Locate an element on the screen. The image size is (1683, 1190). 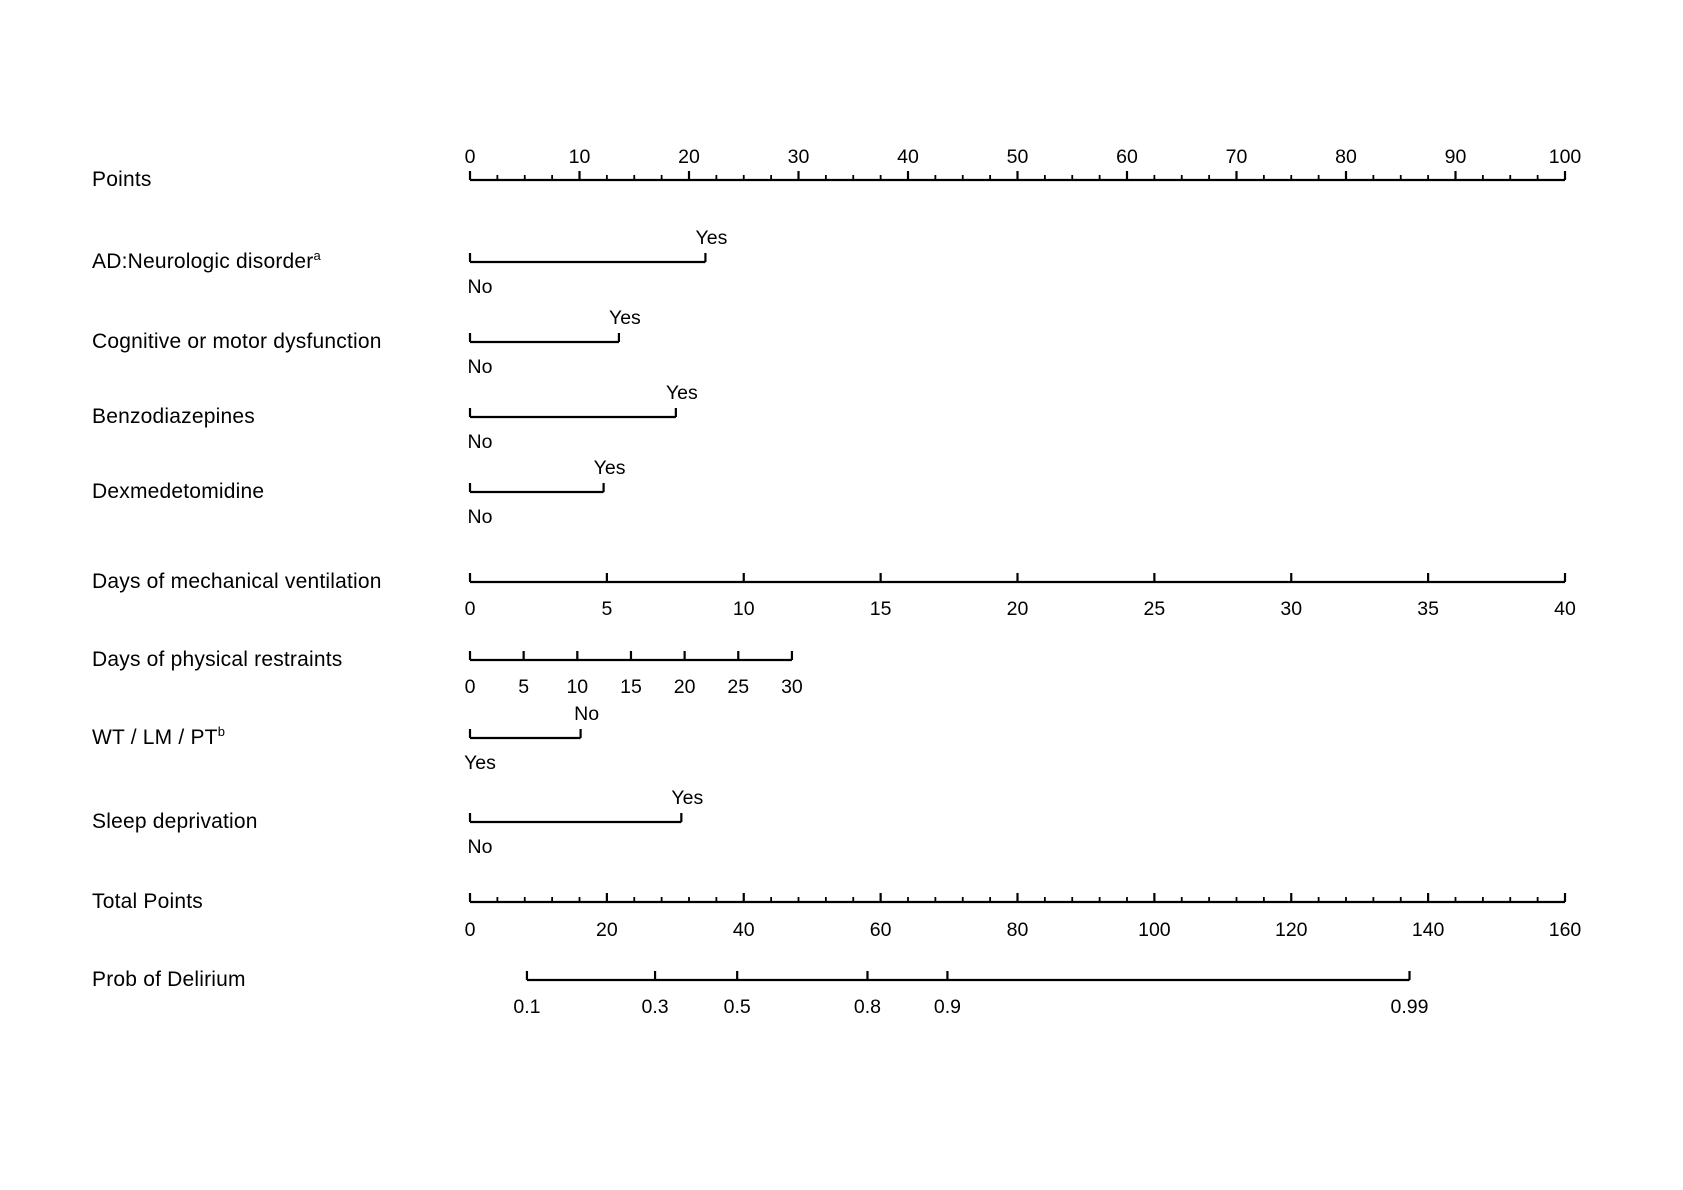
prob-delirium-tick-label: 0.9 is located at coordinates (947, 1007).